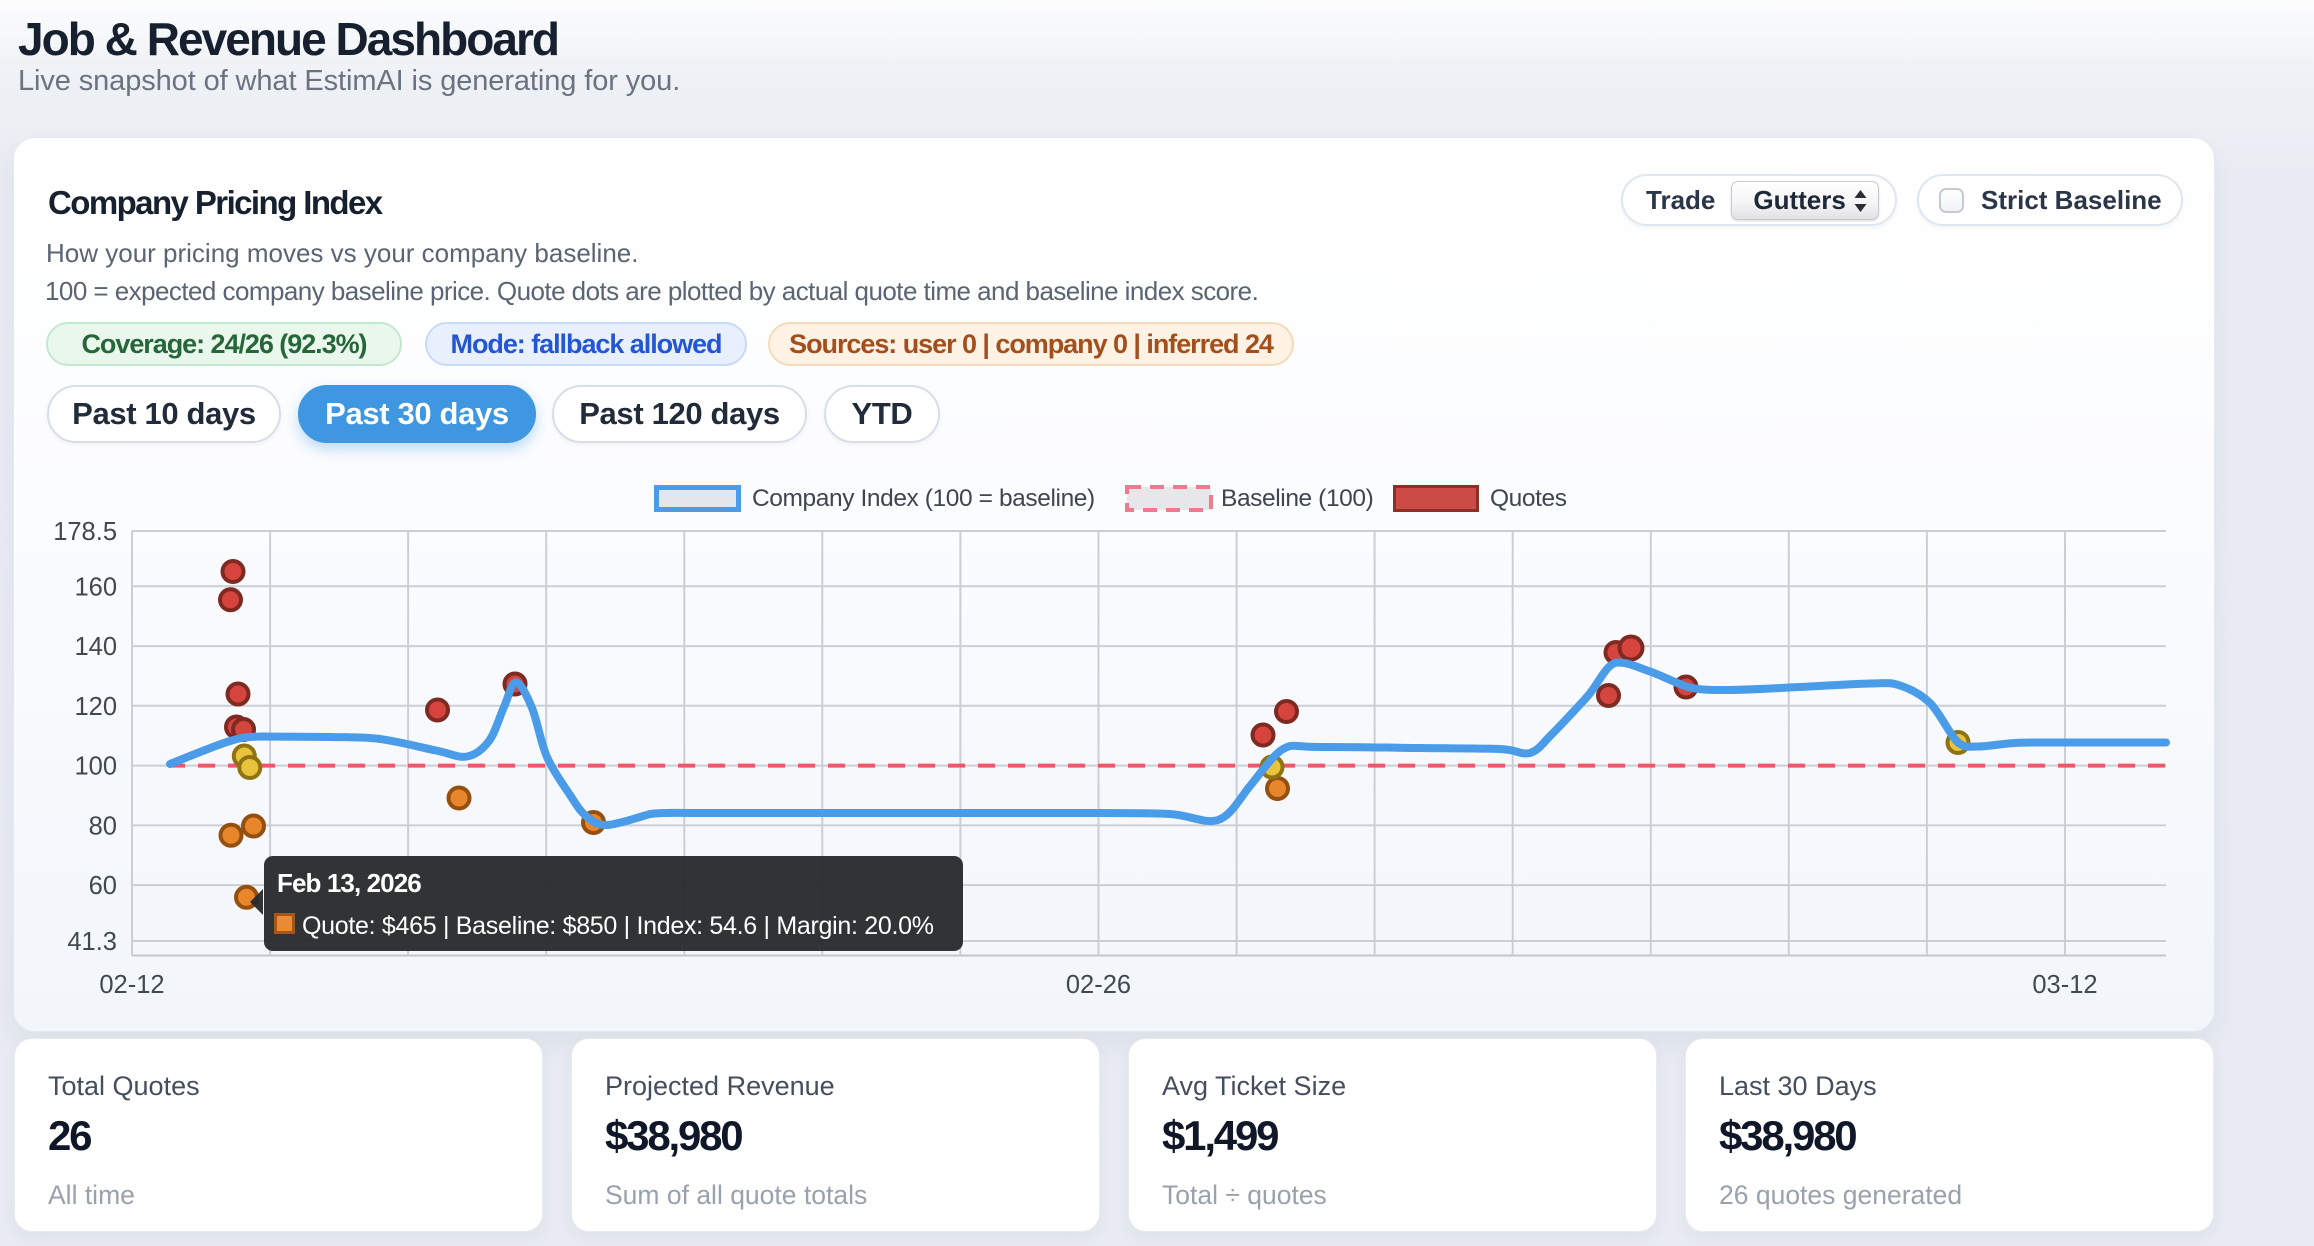 The width and height of the screenshot is (2314, 1246). I want to click on svg-text: 02-26, so click(1098, 985).